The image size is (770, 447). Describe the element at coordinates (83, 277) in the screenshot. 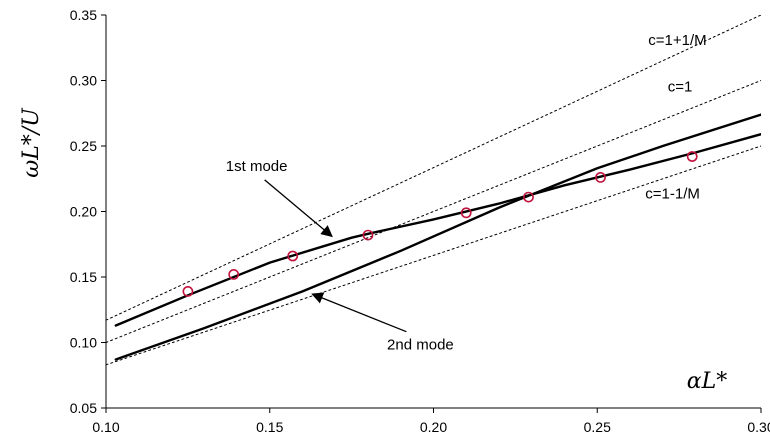

I see `y-tick-label: 0.15` at that location.